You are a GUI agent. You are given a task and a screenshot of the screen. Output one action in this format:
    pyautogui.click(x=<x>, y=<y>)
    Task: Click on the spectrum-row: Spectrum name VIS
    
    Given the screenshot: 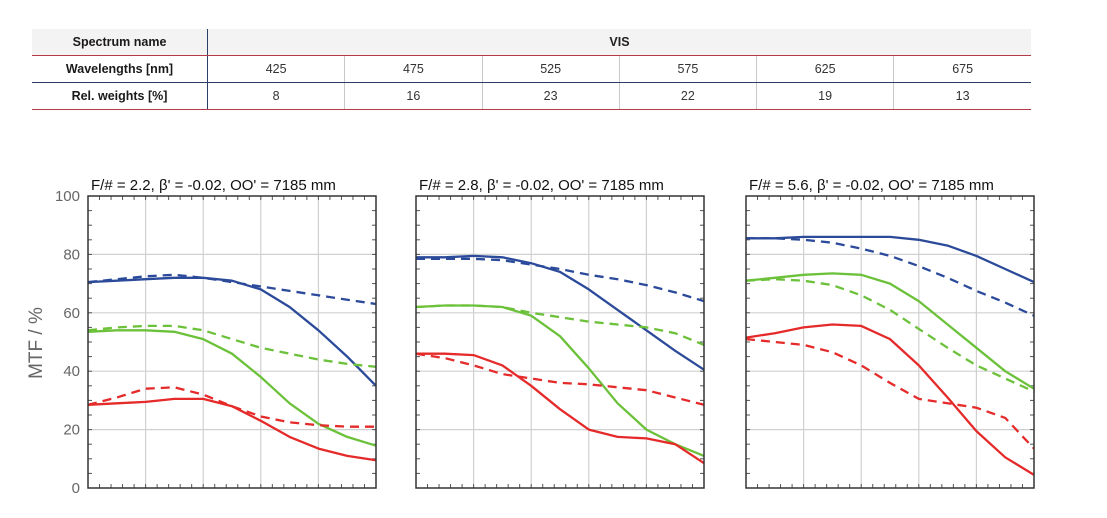 What is the action you would take?
    pyautogui.click(x=531, y=42)
    